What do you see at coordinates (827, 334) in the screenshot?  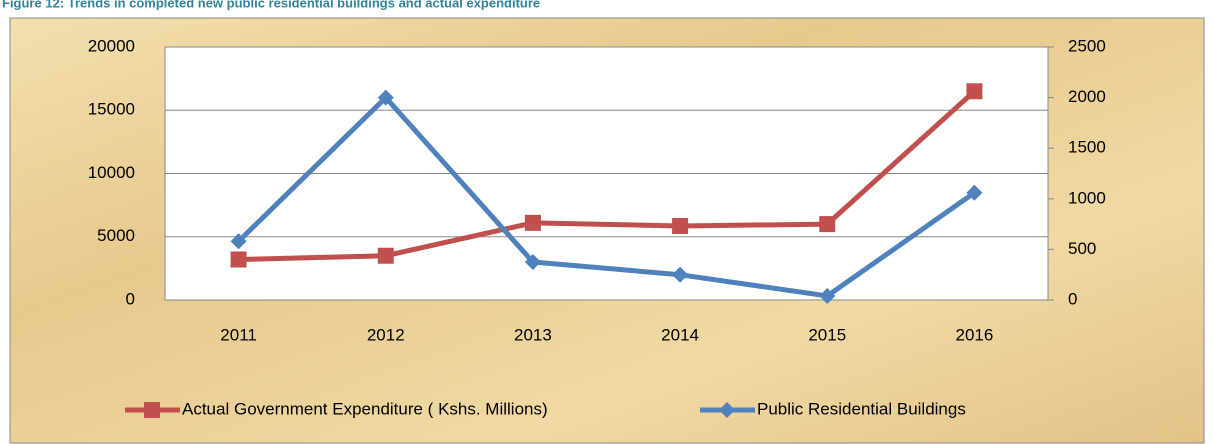 I see `x-tick-label: 2015` at bounding box center [827, 334].